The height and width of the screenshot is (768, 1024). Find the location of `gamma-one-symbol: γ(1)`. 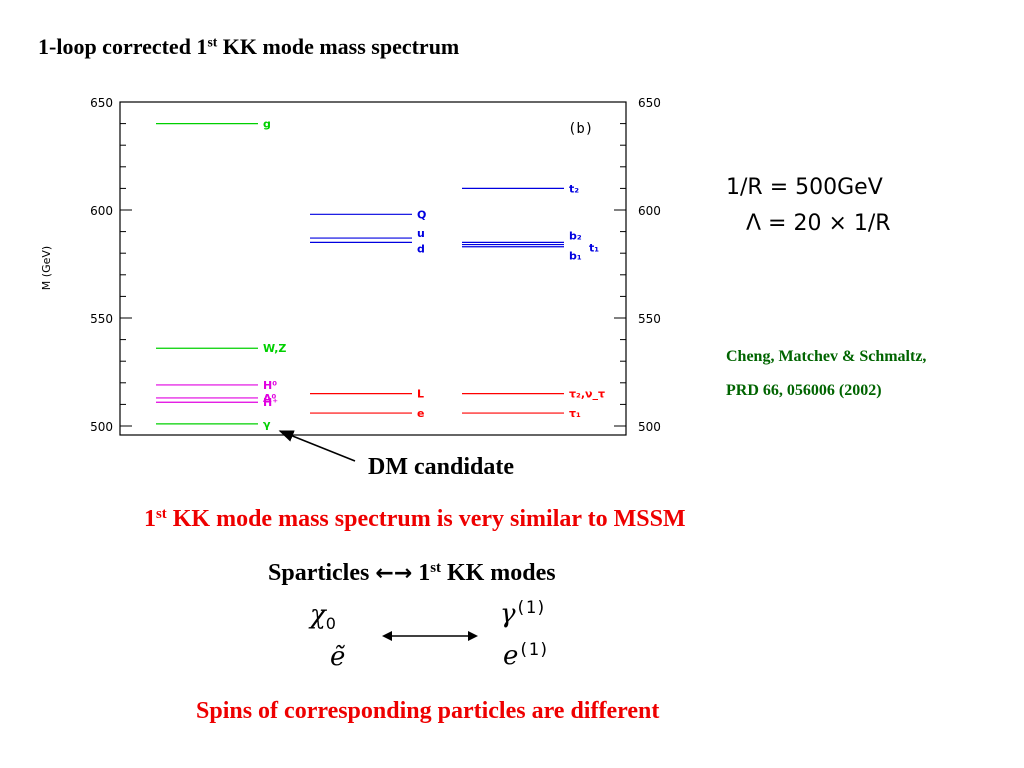

gamma-one-symbol: γ(1) is located at coordinates (523, 613).